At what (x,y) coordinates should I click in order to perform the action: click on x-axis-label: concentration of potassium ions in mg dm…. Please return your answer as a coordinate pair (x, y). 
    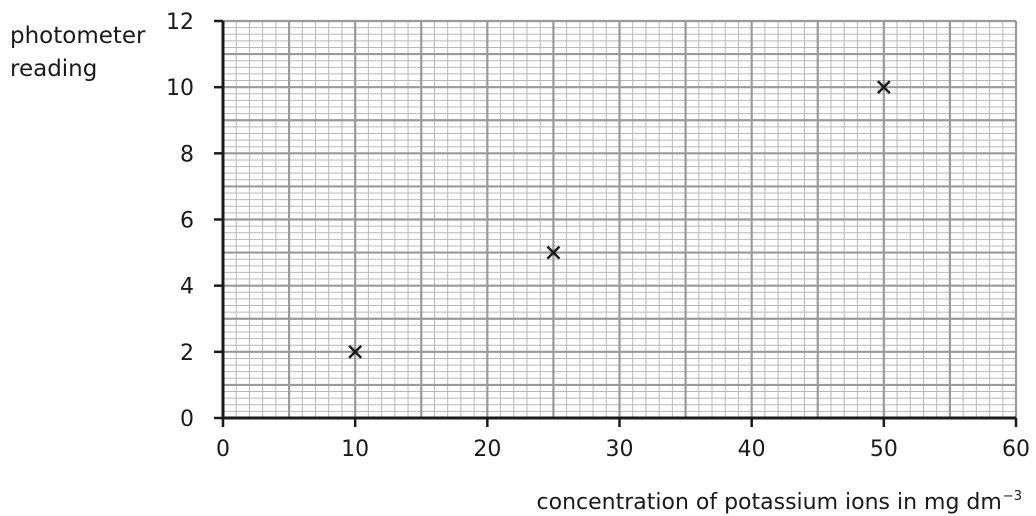
    Looking at the image, I should click on (779, 500).